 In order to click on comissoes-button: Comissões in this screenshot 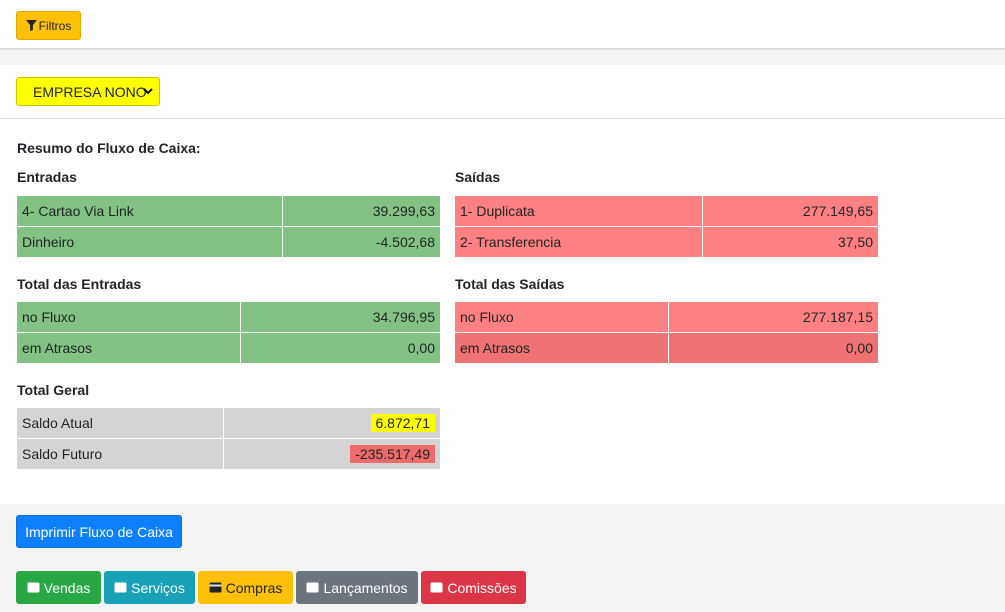, I will do `click(473, 587)`.